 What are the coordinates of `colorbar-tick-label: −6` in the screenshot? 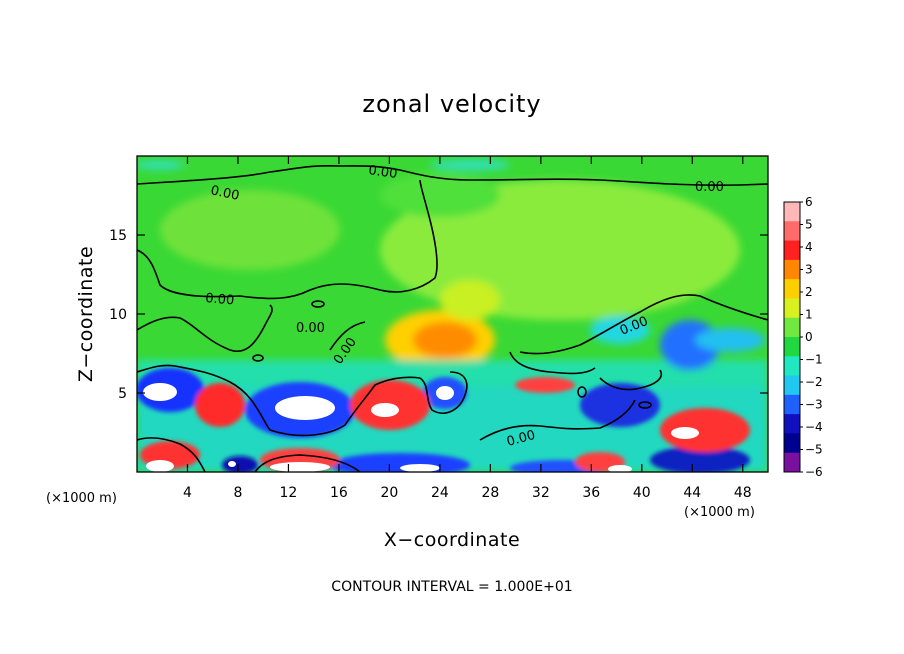 It's located at (814, 472).